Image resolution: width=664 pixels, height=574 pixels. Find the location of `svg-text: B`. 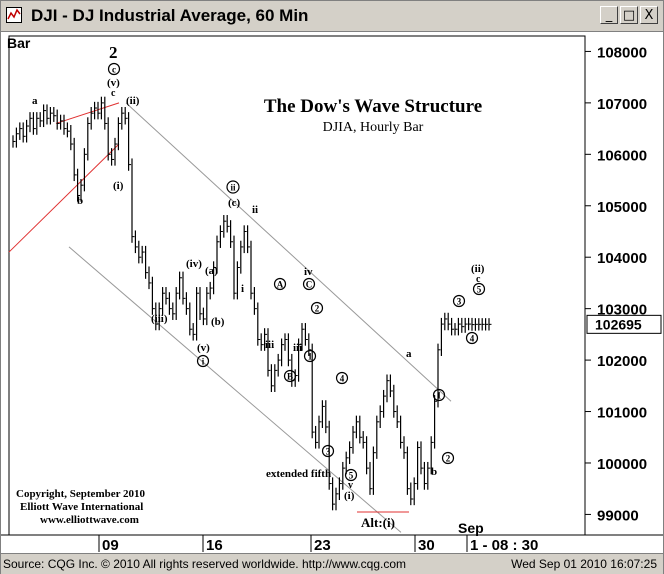

svg-text: B is located at coordinates (290, 377).